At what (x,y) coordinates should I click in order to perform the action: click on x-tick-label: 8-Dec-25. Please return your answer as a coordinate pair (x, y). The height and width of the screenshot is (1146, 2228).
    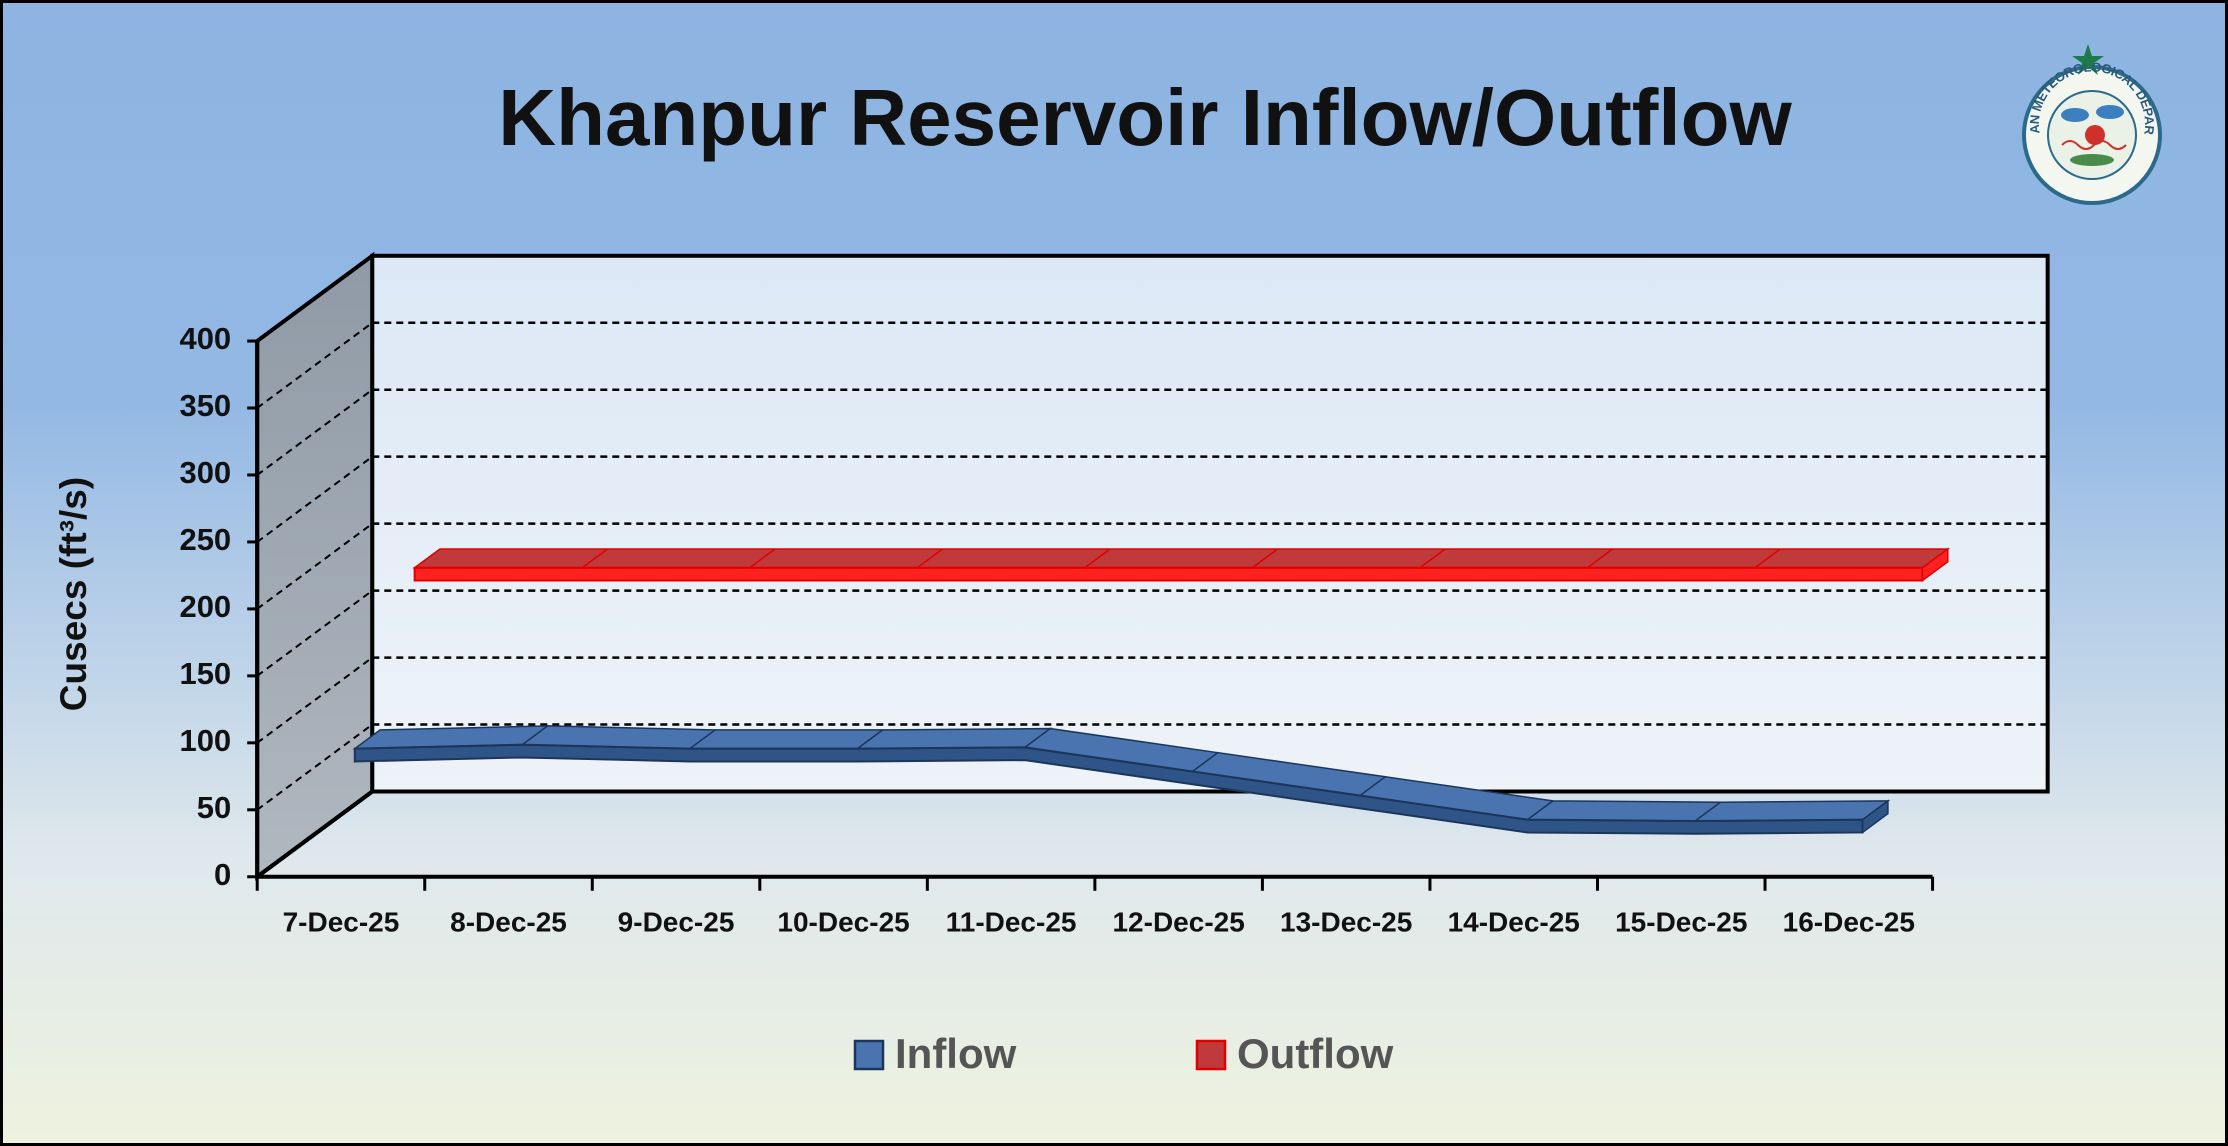
    Looking at the image, I should click on (508, 921).